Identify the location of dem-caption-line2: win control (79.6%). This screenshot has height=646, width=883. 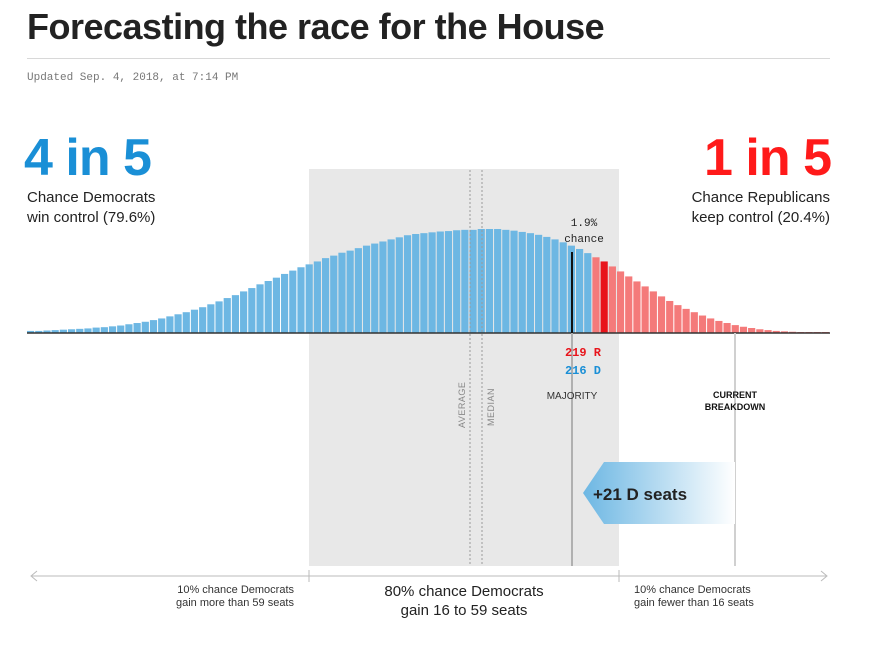
(91, 217).